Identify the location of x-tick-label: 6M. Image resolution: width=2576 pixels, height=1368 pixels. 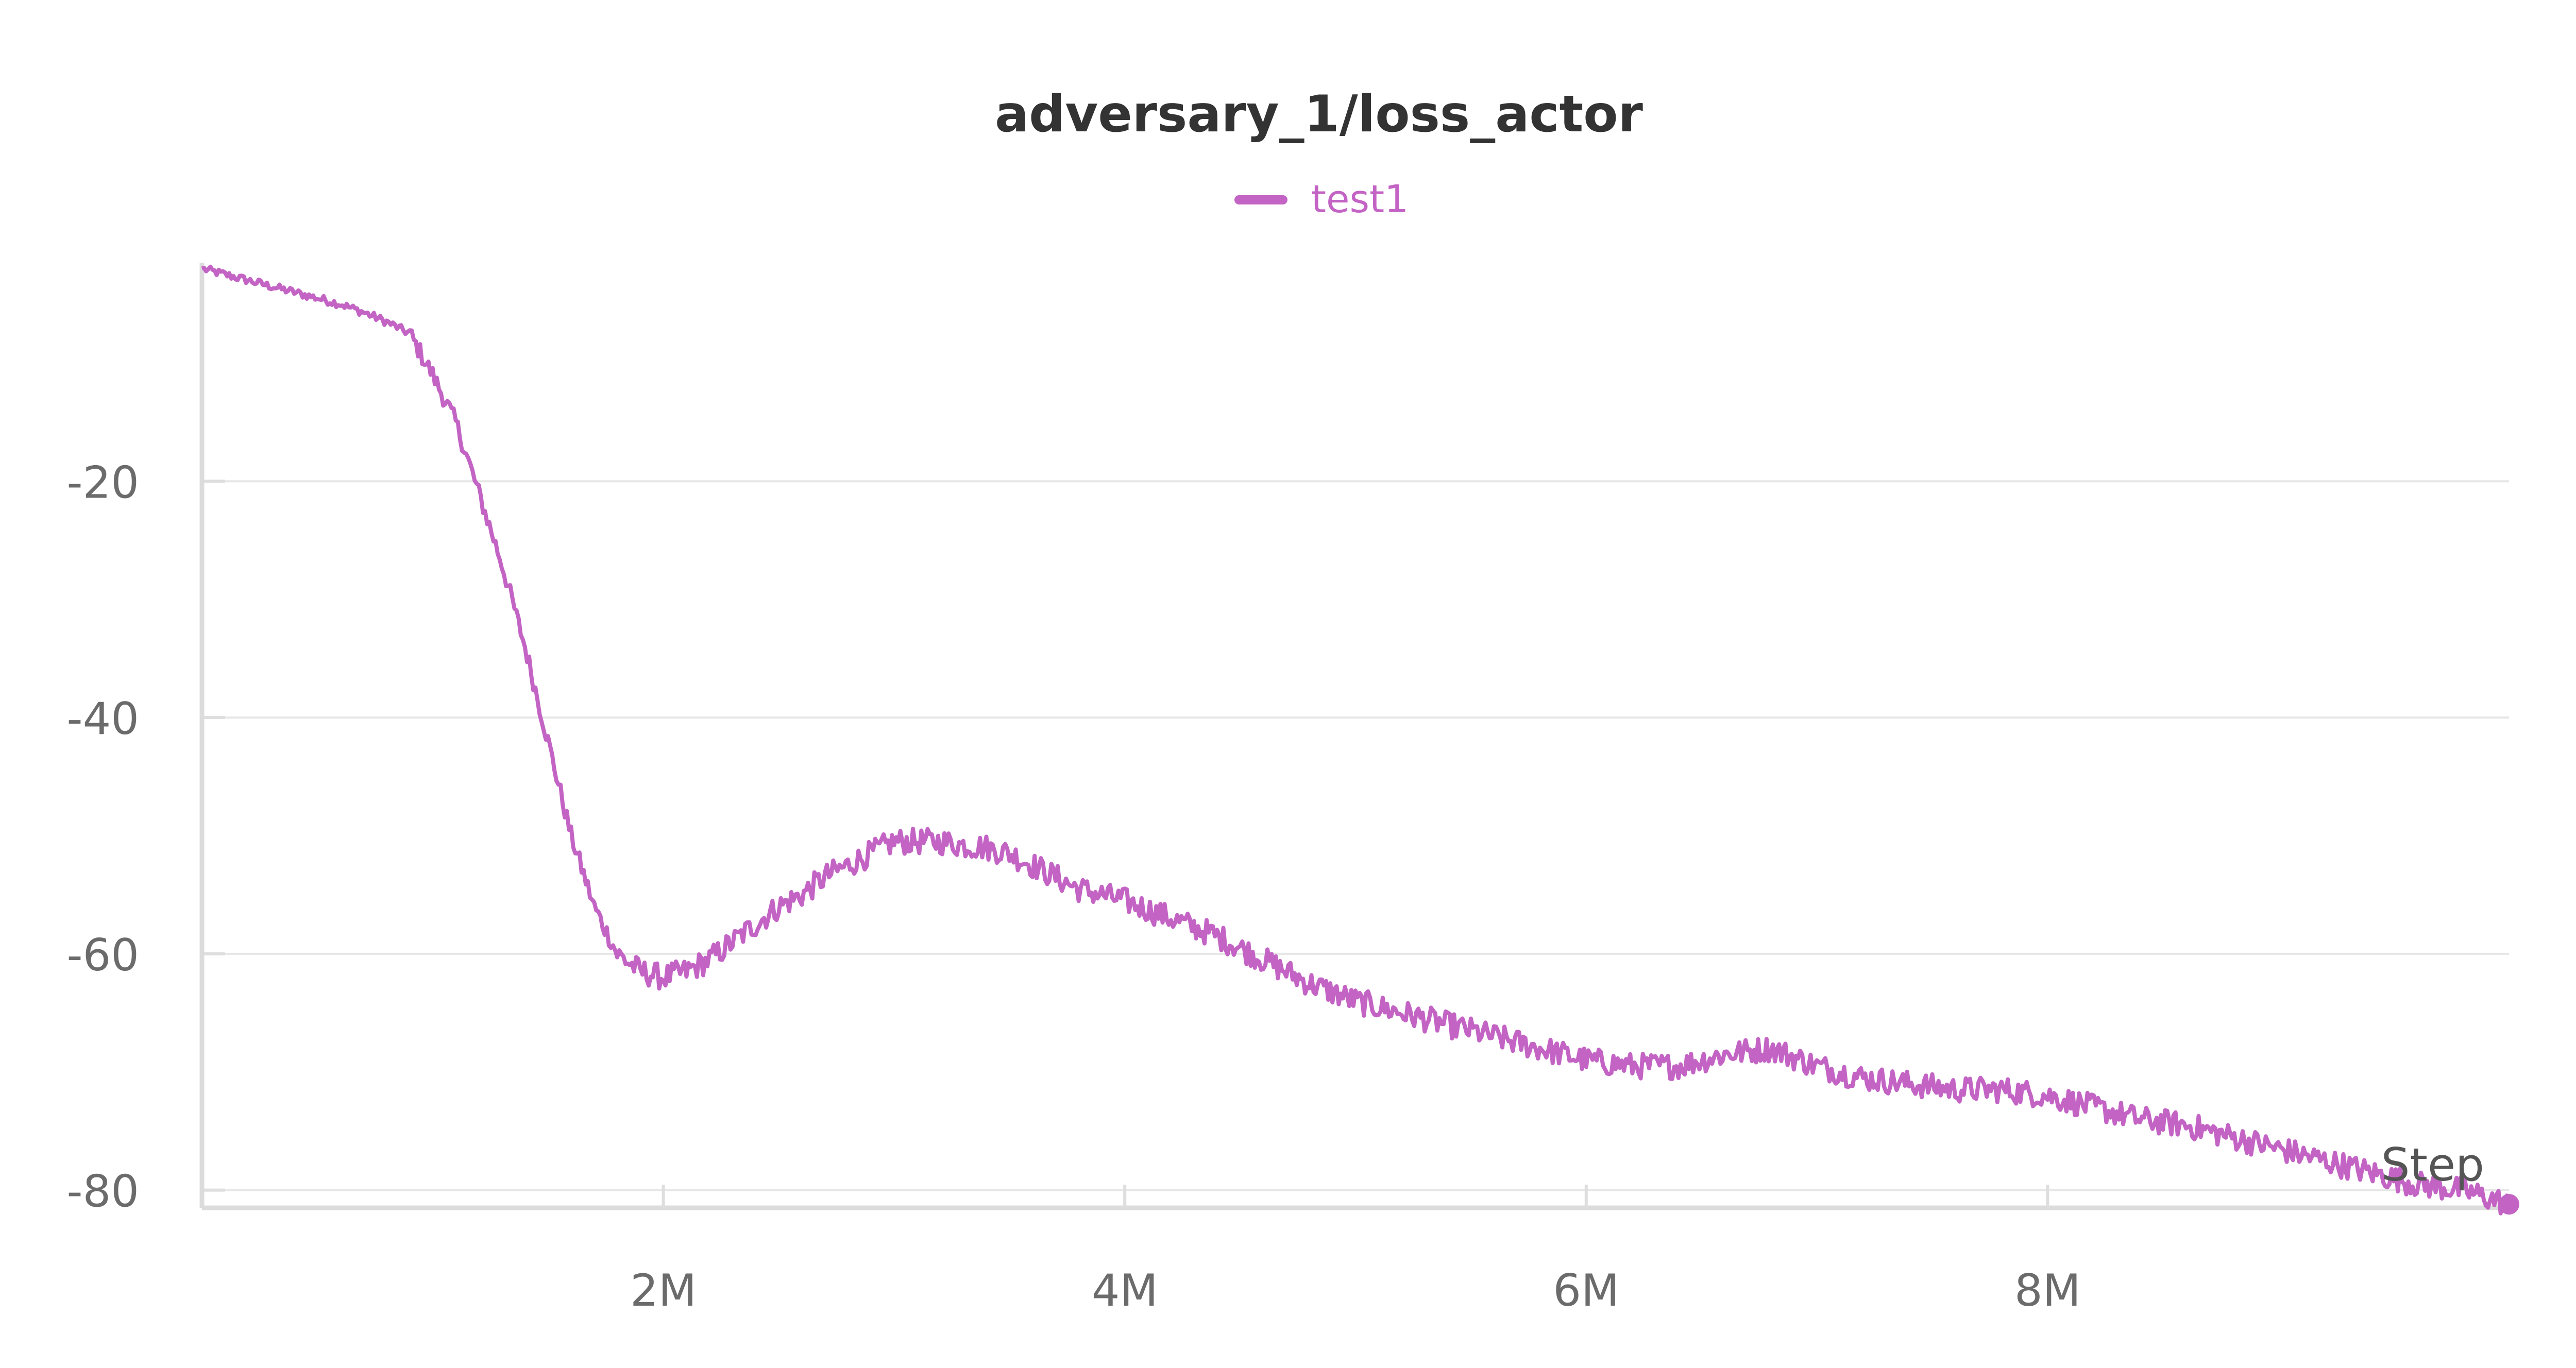
(1586, 1290).